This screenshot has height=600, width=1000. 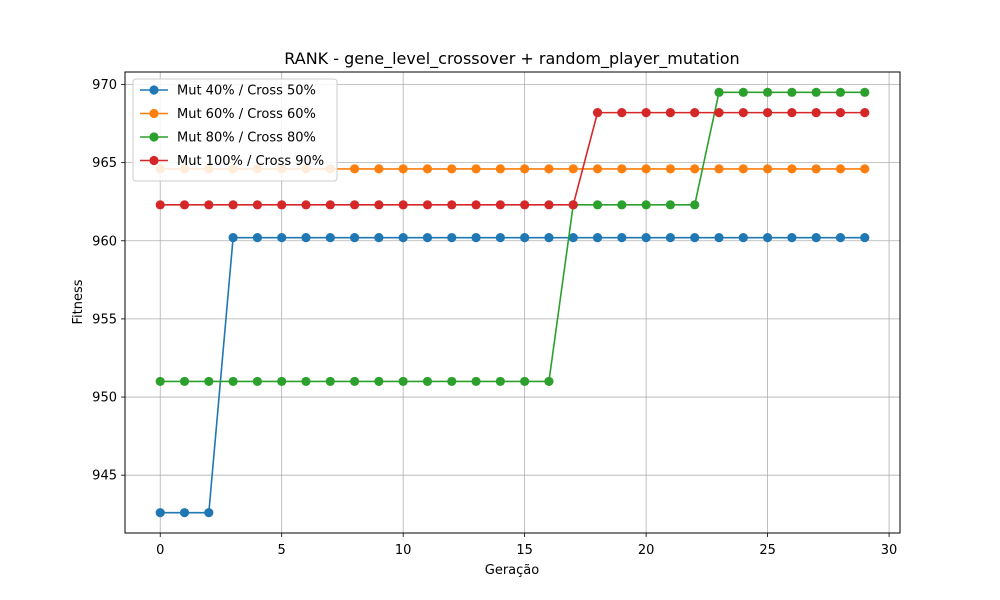 I want to click on x-tick-label: 5, so click(x=282, y=550).